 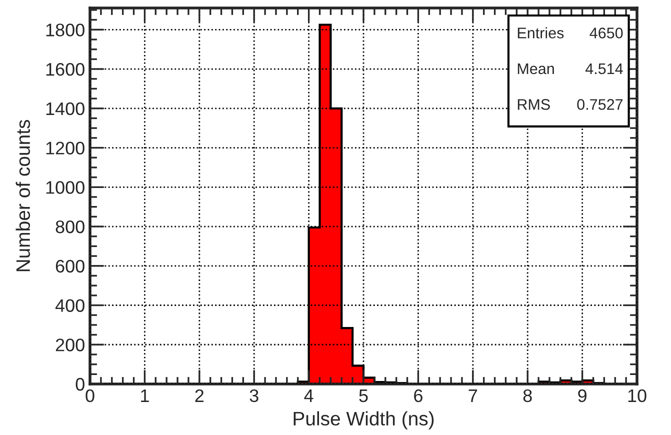 I want to click on annotation: RMS, so click(x=534, y=104).